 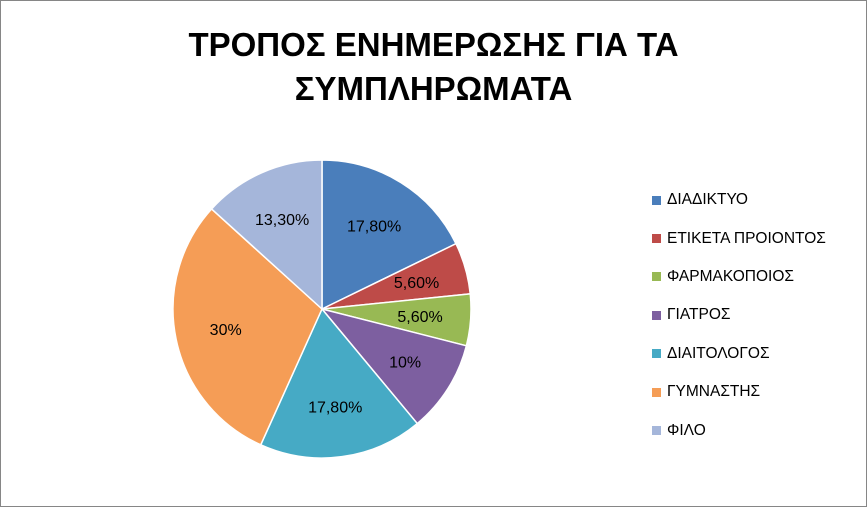 I want to click on legend-label-0: ΔΙΑΔΙΚΤΥΟ, so click(x=707, y=200).